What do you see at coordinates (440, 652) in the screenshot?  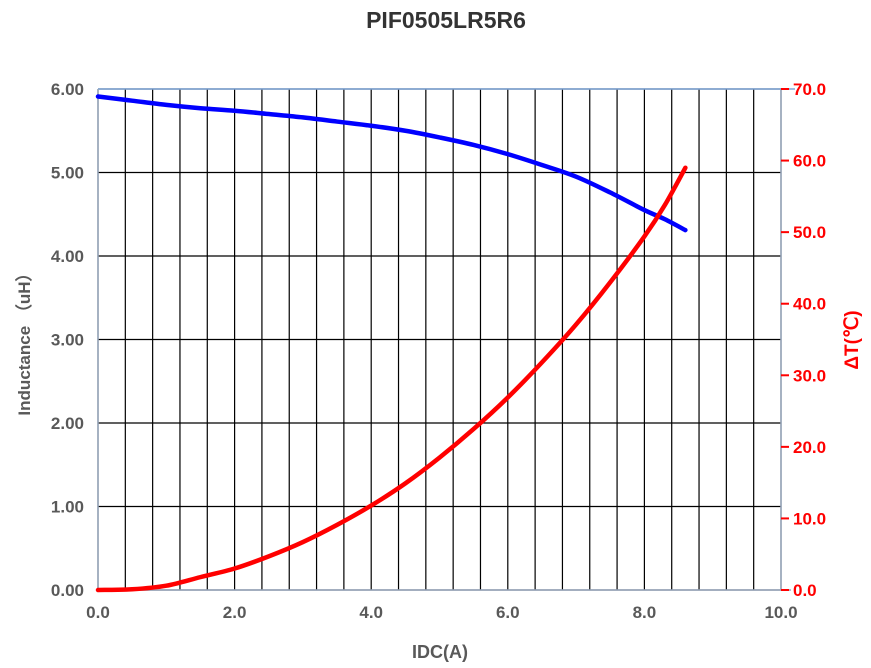 I see `x-axis-label: IDC(A)` at bounding box center [440, 652].